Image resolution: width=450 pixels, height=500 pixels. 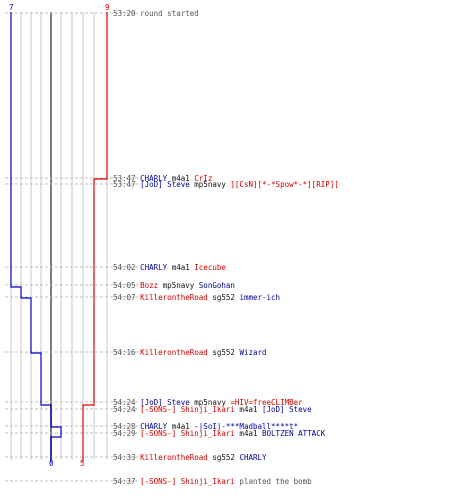 I want to click on event-time: 54:05, so click(x=124, y=285).